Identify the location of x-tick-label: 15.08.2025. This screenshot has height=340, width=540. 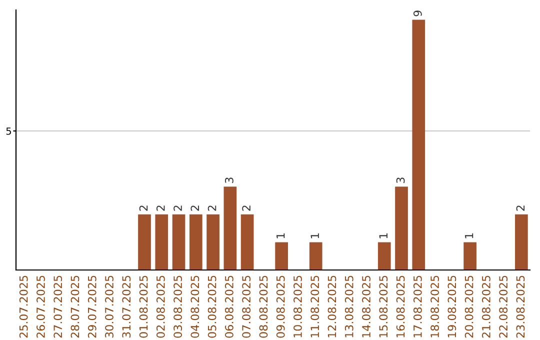
(383, 307).